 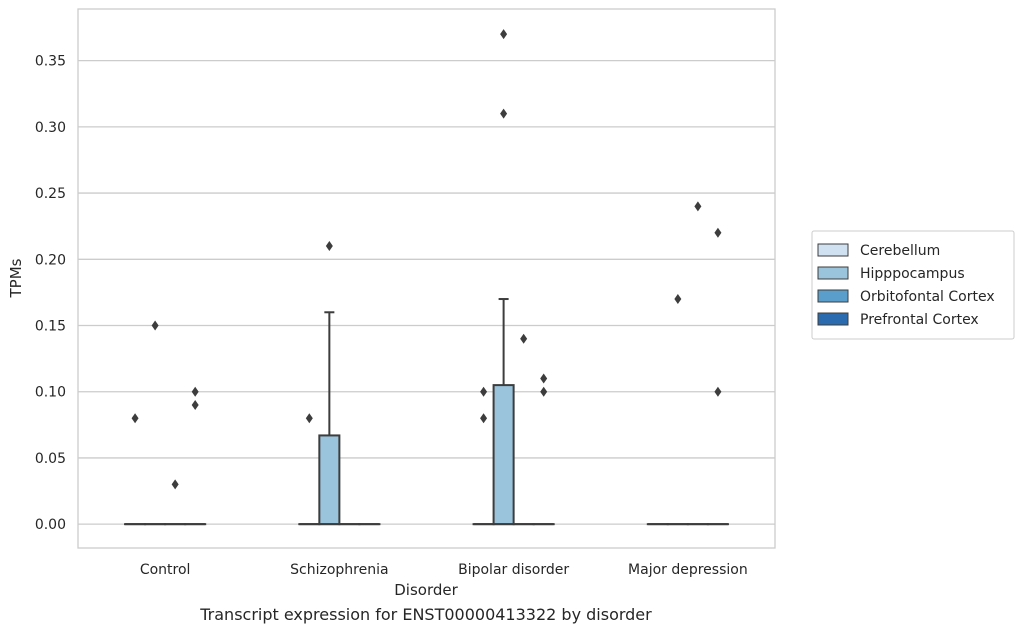 I want to click on y-tick-label: 0.25, so click(x=50, y=194).